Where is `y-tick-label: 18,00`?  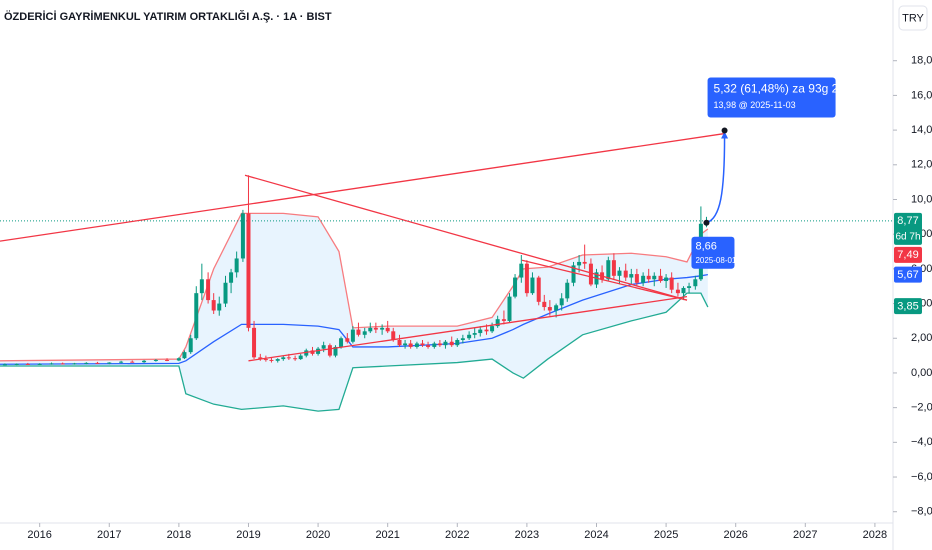 y-tick-label: 18,00 is located at coordinates (921, 61).